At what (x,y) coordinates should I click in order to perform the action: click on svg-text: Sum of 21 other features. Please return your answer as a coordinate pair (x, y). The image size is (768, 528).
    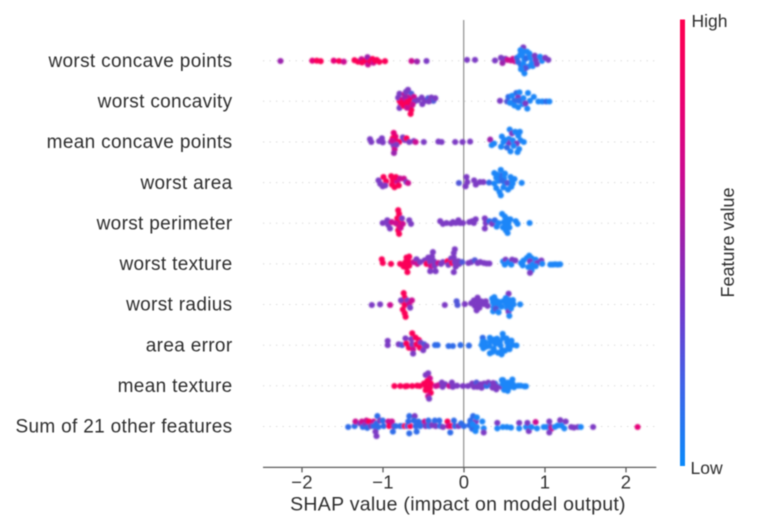
    Looking at the image, I should click on (123, 427).